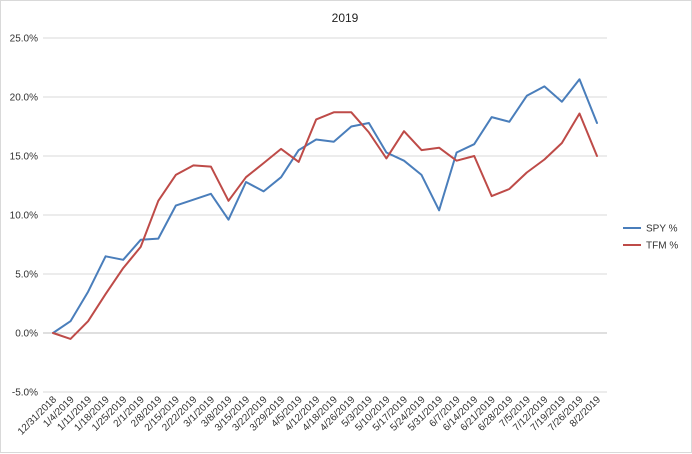  What do you see at coordinates (26, 275) in the screenshot?
I see `y-tick-label: 5.0%` at bounding box center [26, 275].